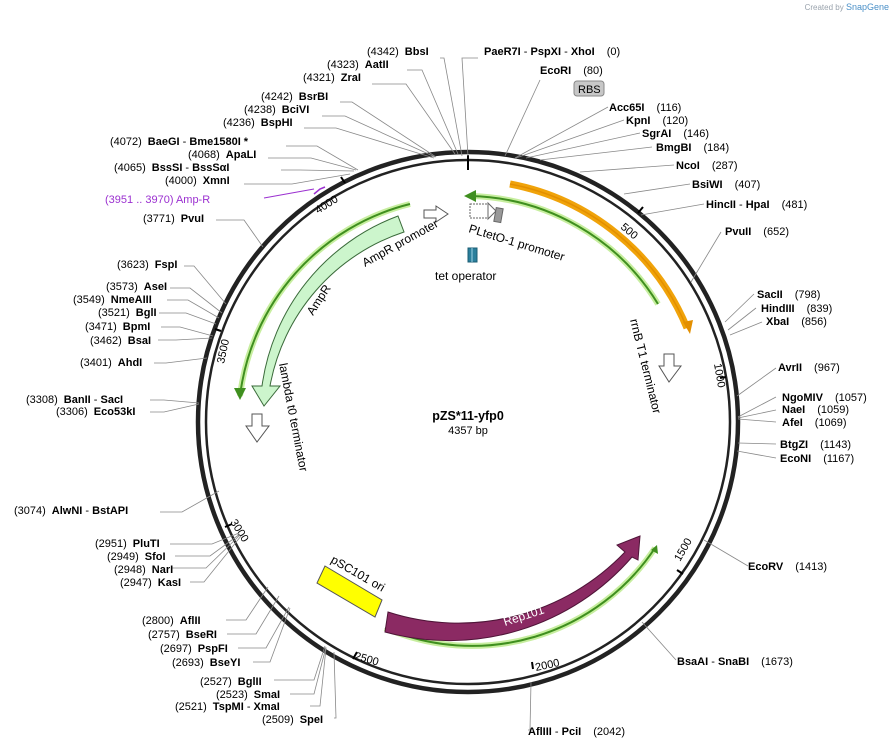  I want to click on site-alwni: (3074) AlwNI - BstAPI, so click(71, 511).